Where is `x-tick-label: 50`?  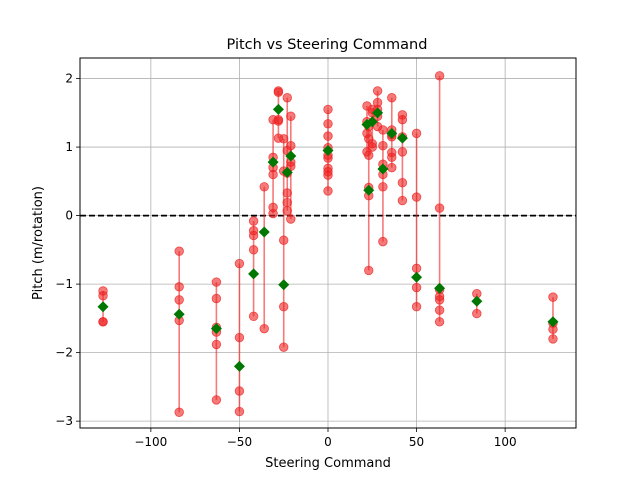 x-tick-label: 50 is located at coordinates (416, 442).